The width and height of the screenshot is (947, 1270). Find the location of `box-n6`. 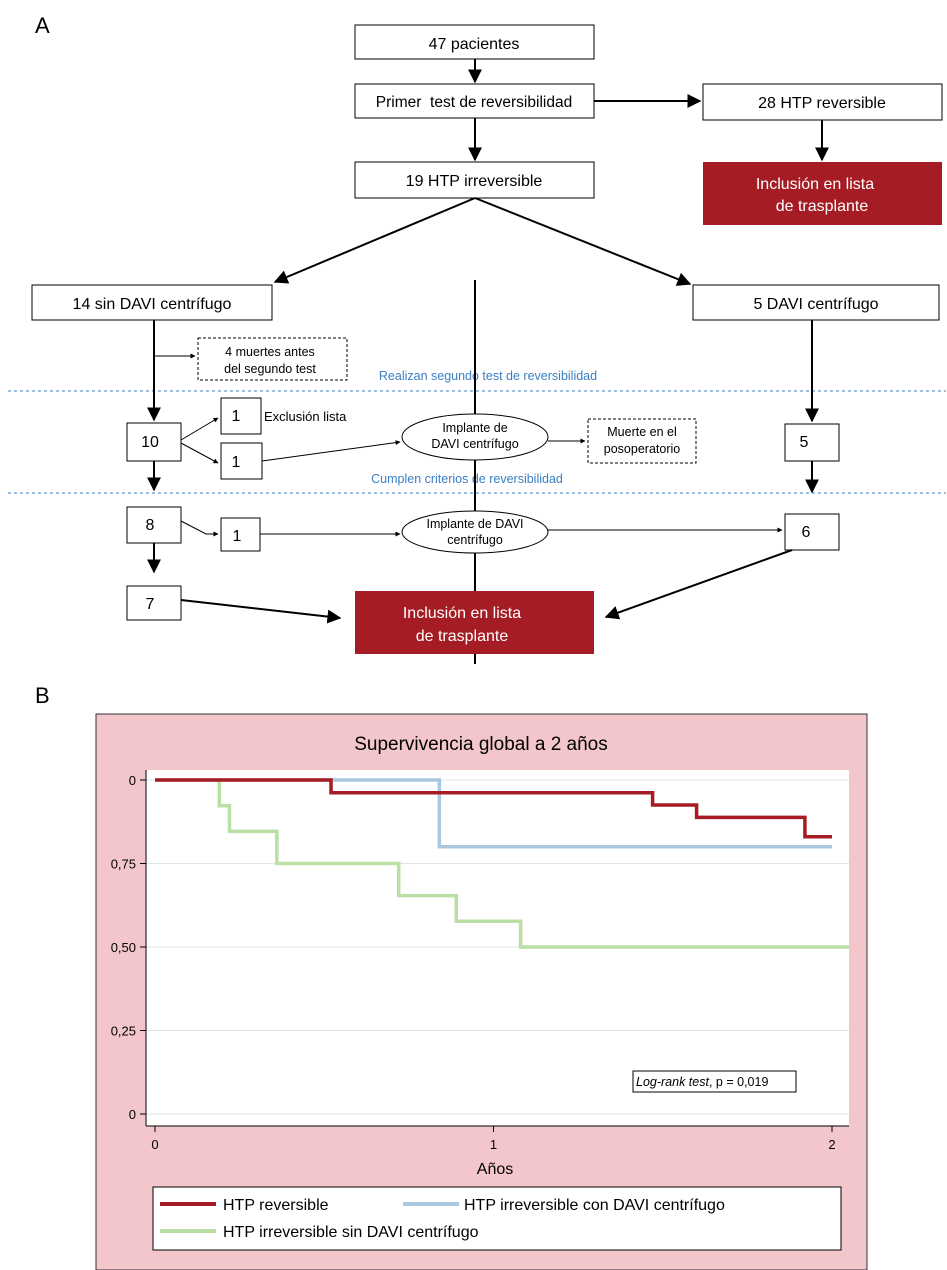

box-n6 is located at coordinates (812, 532).